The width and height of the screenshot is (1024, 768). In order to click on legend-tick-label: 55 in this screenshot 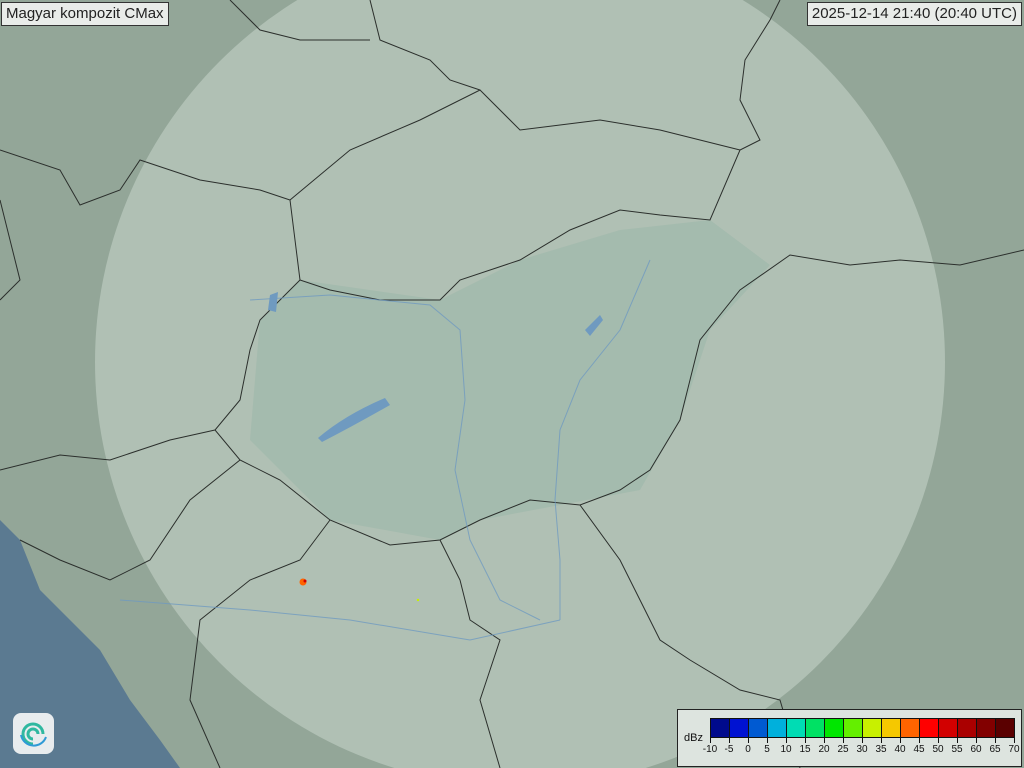, I will do `click(957, 749)`.